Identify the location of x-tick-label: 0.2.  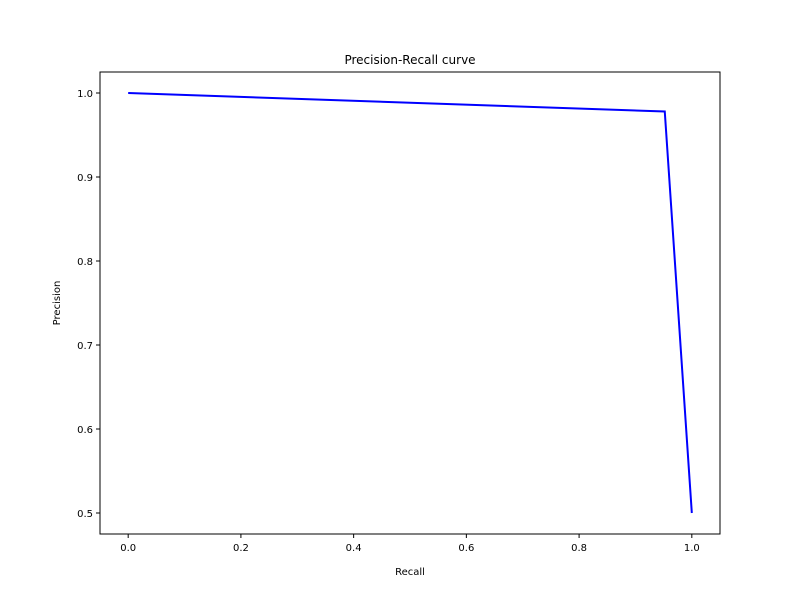
(241, 548).